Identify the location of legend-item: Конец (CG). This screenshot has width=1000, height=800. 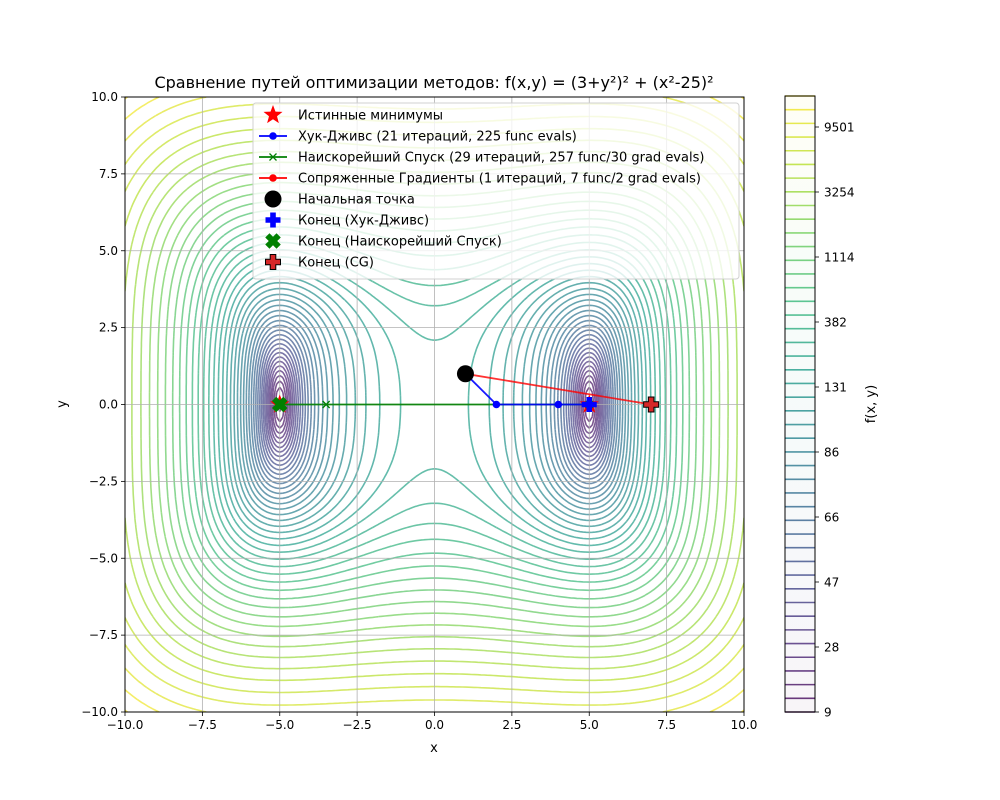
(319, 262).